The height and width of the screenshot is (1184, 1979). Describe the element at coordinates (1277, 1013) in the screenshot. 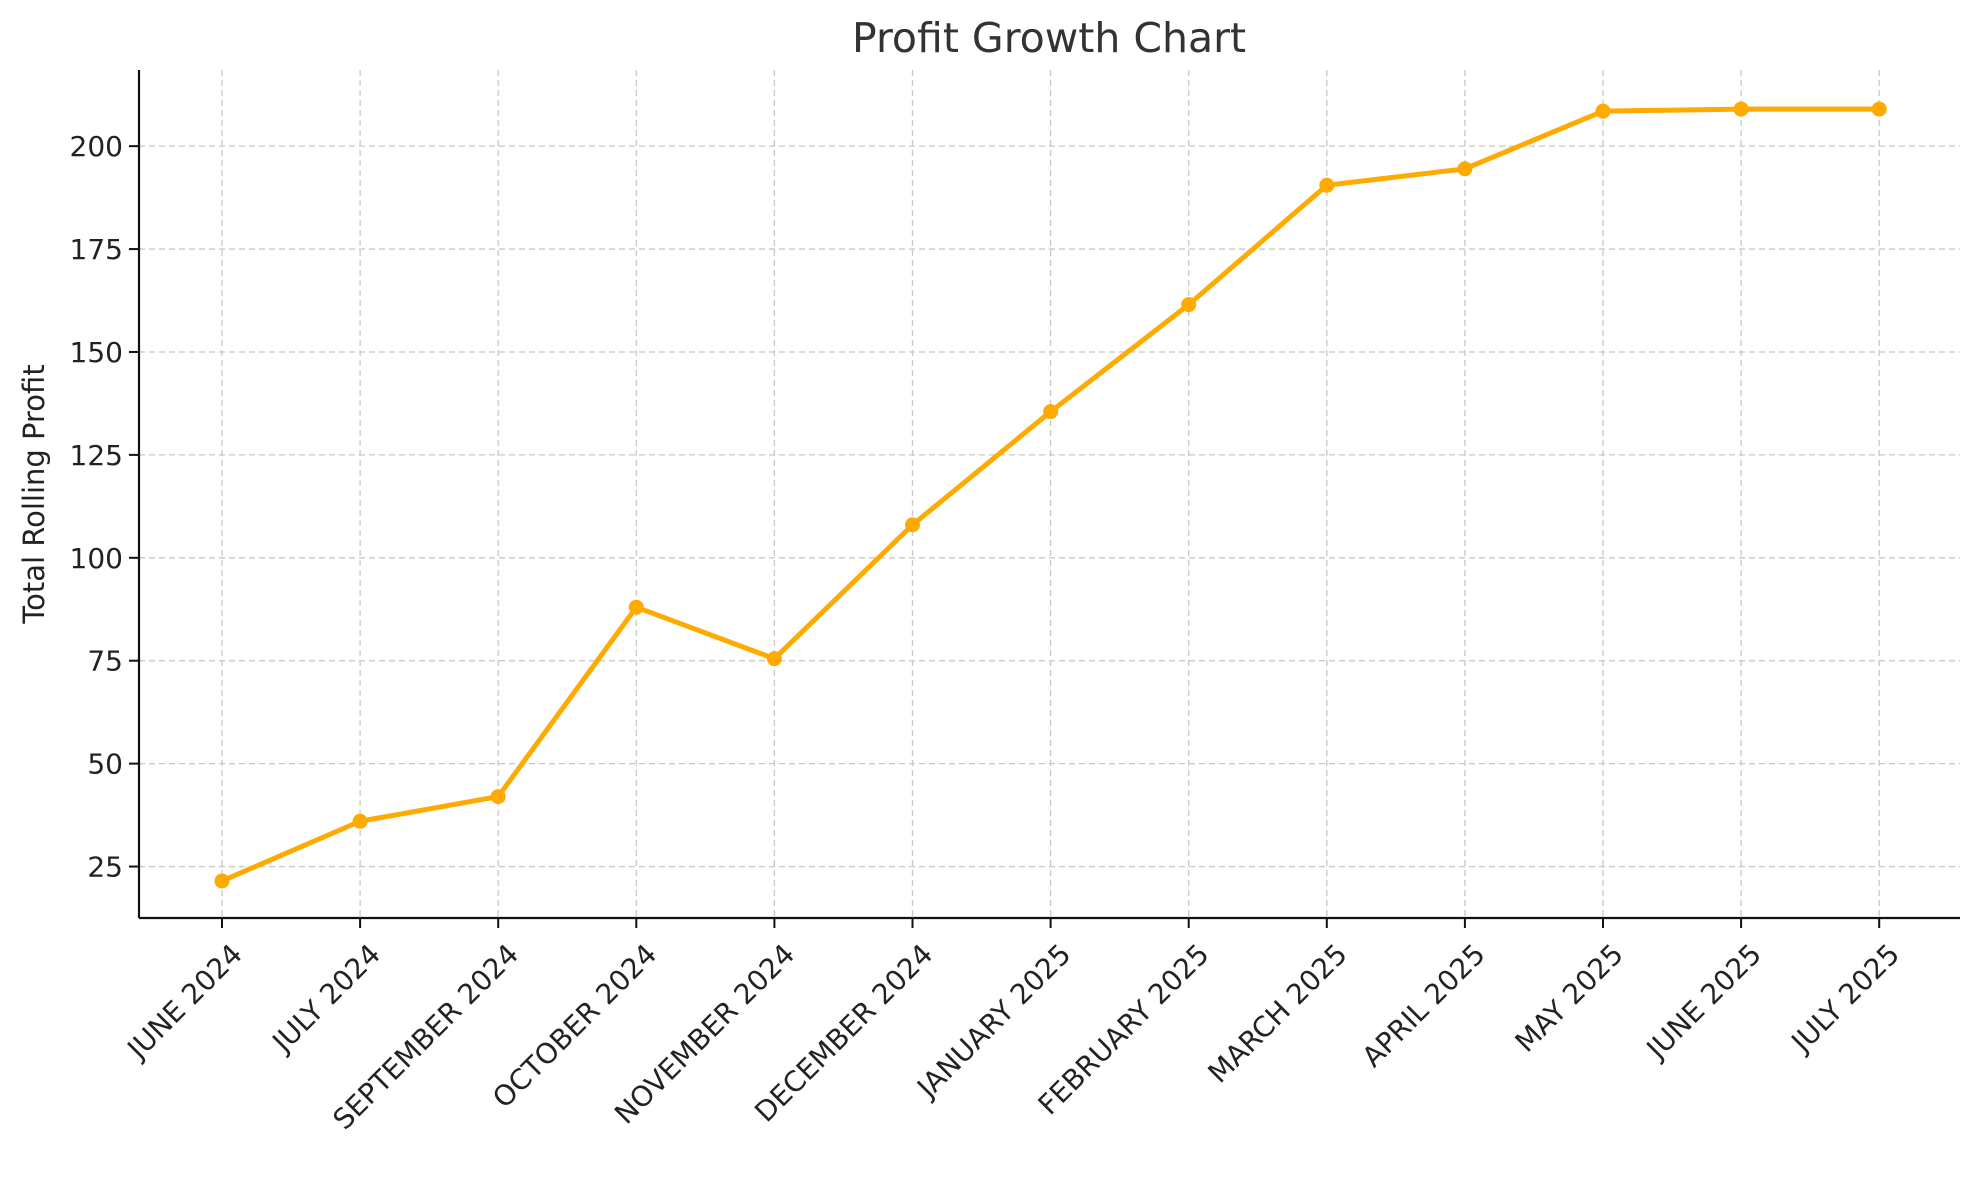

I see `x-tick-label: MARCH 2025` at that location.